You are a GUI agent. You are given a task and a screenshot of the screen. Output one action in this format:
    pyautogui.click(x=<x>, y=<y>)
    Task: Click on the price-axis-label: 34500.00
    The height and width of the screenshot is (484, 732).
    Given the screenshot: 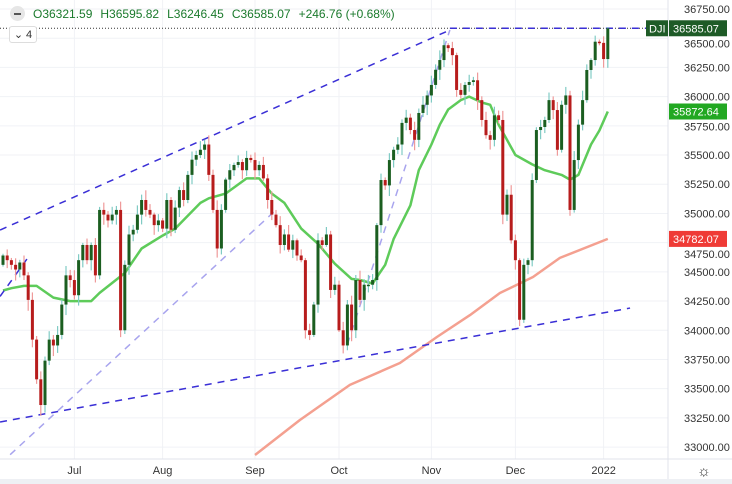 What is the action you would take?
    pyautogui.click(x=707, y=273)
    